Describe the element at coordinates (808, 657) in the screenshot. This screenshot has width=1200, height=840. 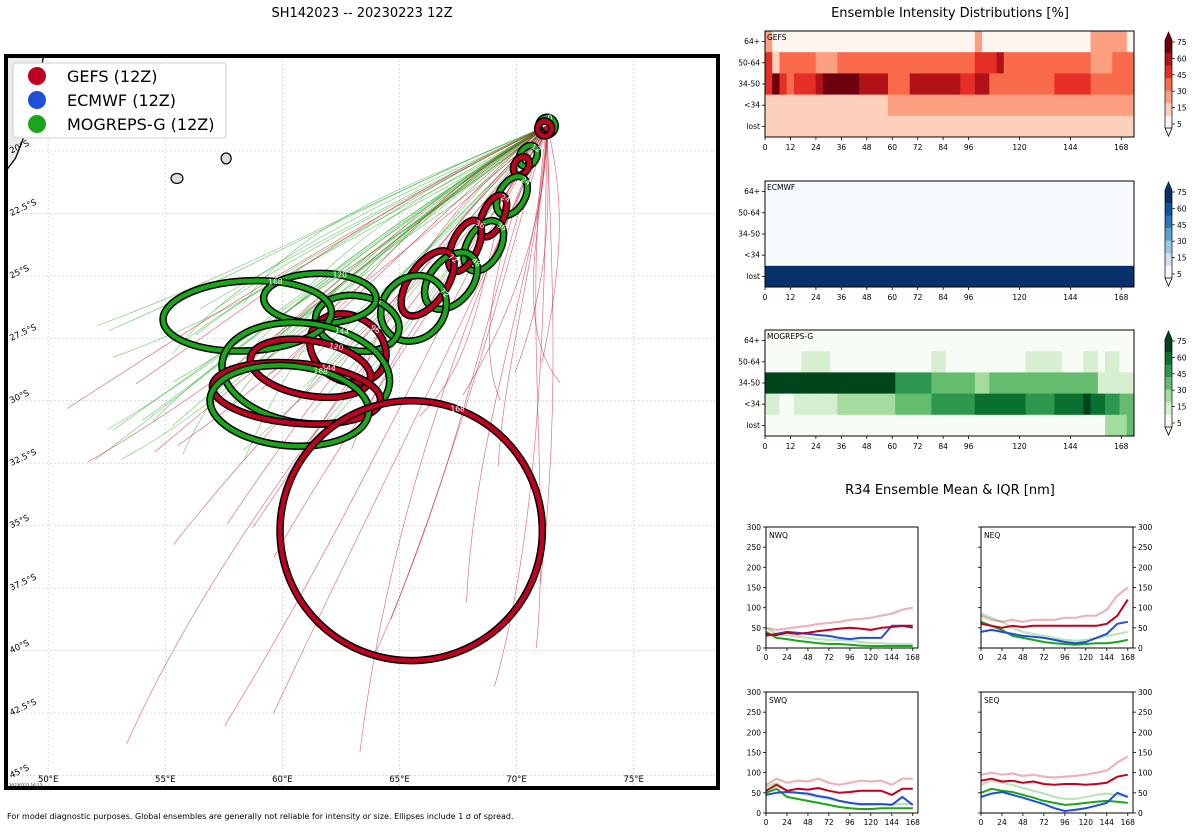
I see `r34-x-tick-label: 48` at that location.